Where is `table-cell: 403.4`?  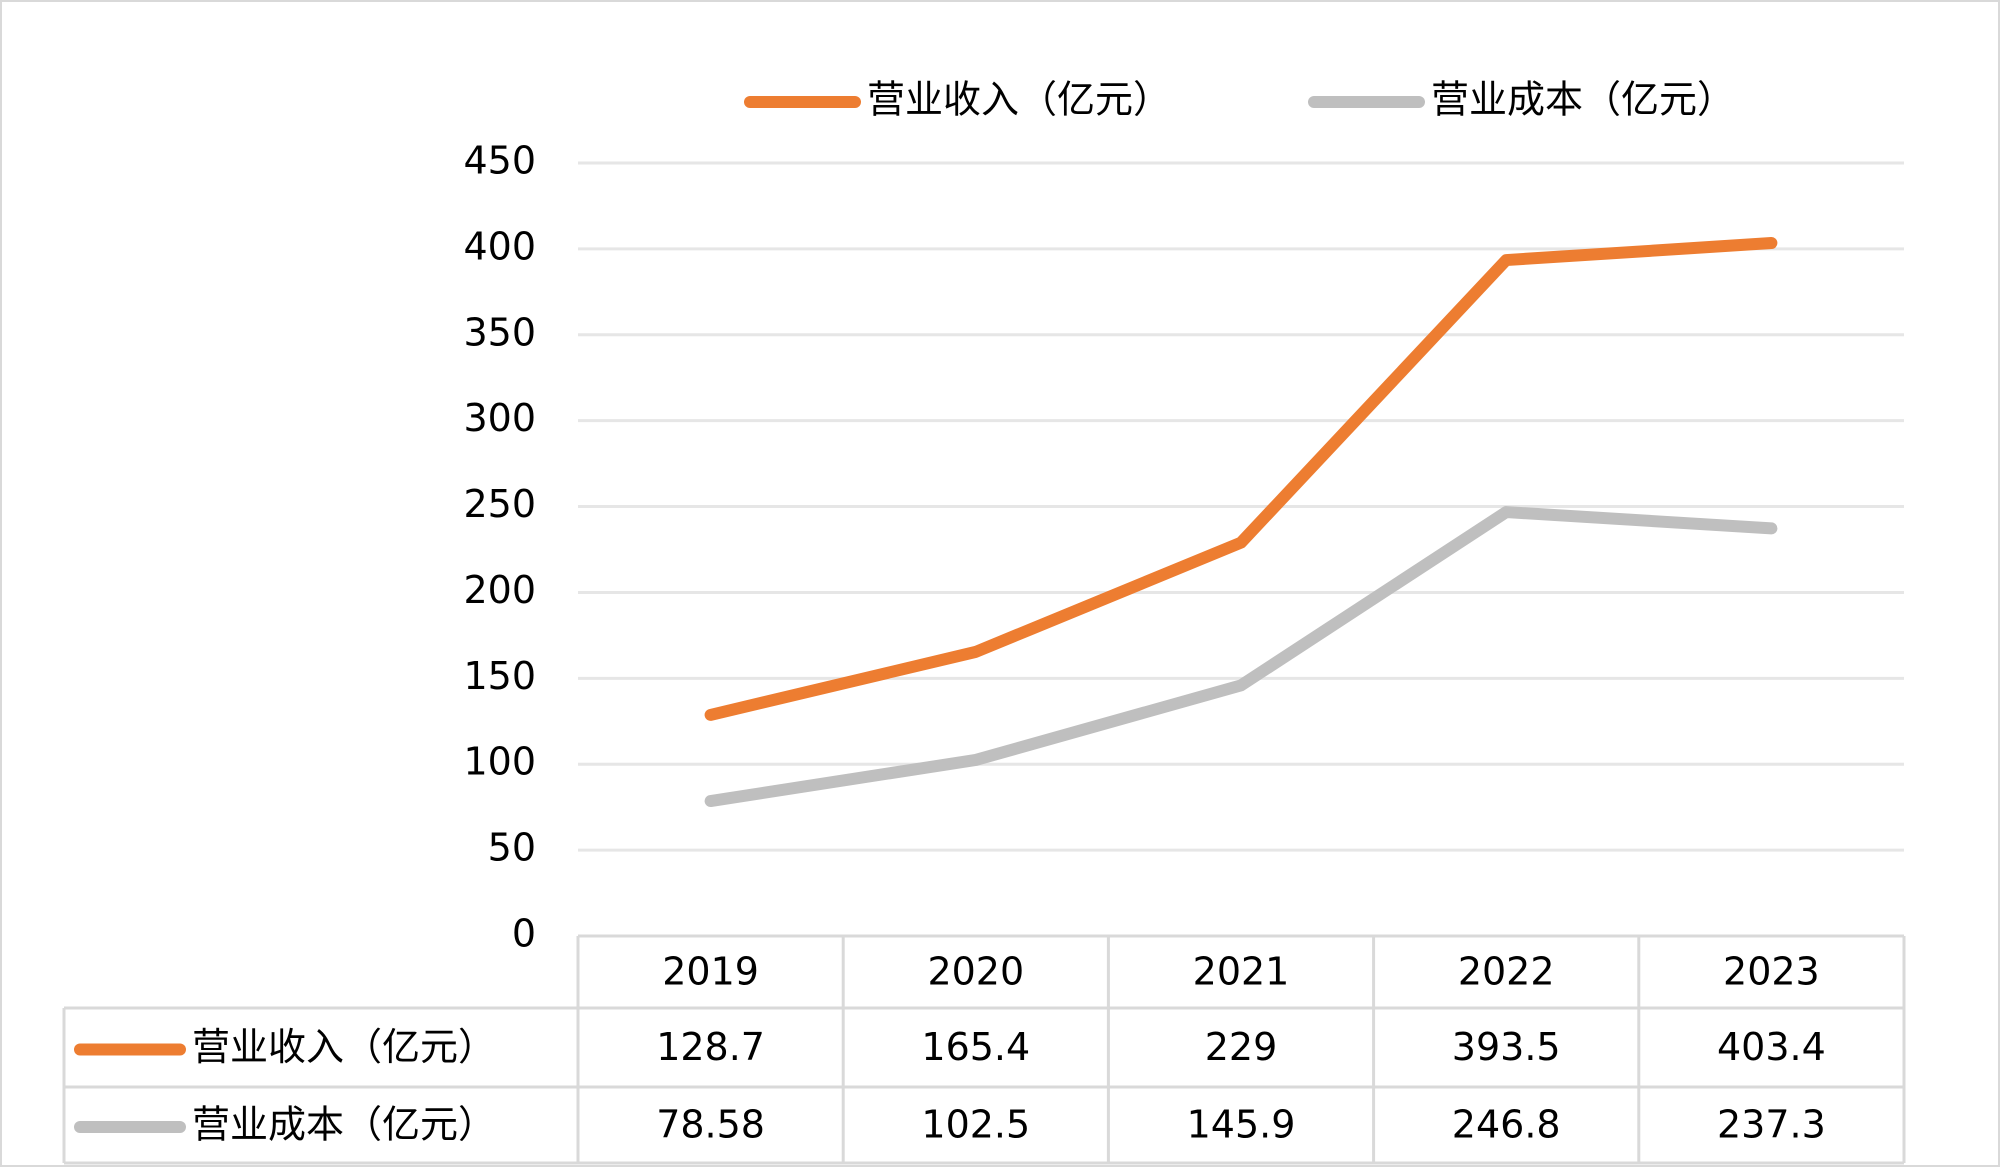
table-cell: 403.4 is located at coordinates (1771, 1047).